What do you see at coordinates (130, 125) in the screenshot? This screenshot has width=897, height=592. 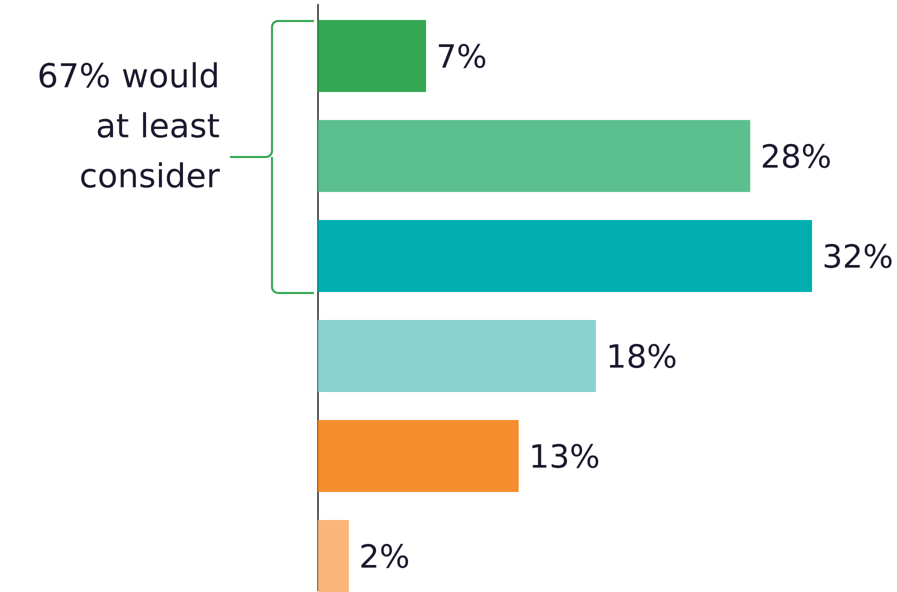 I see `text: 67% would at least consider` at bounding box center [130, 125].